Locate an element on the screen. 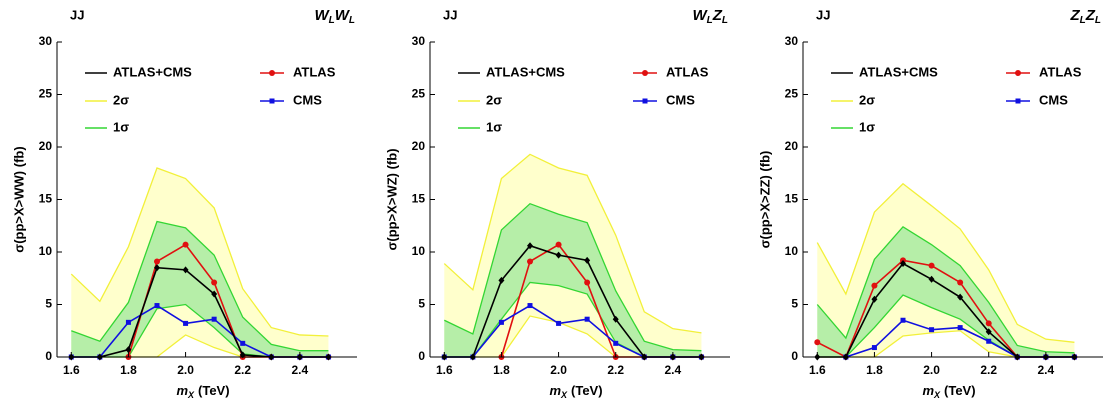 The image size is (1120, 405). y-tick-label: 10 is located at coordinates (792, 251).